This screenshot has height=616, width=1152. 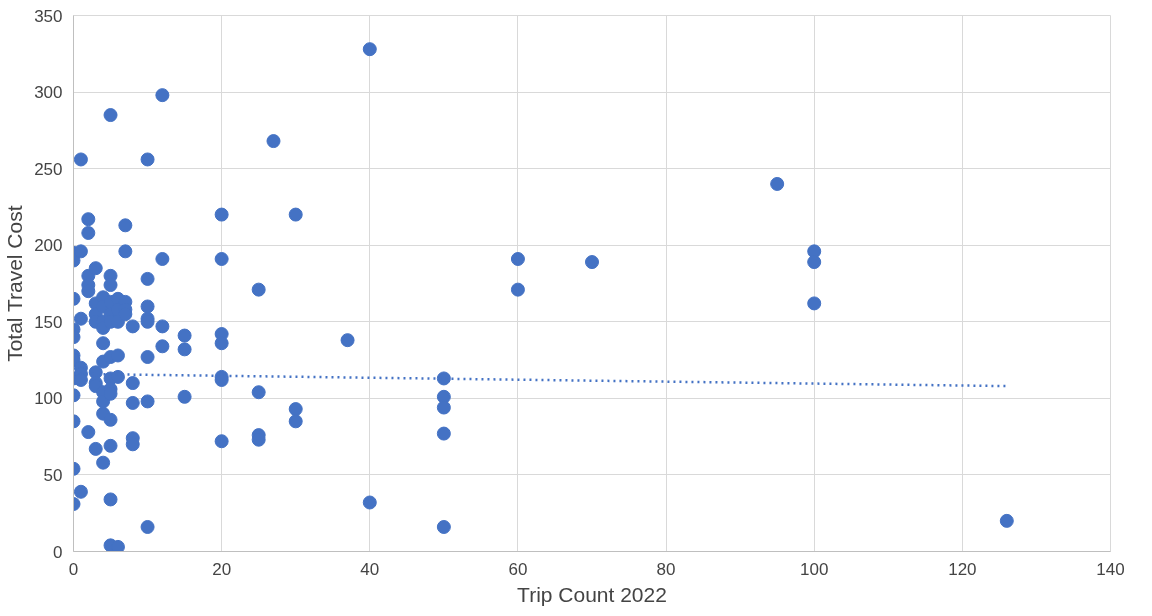 What do you see at coordinates (666, 569) in the screenshot?
I see `x-tick-label: 80` at bounding box center [666, 569].